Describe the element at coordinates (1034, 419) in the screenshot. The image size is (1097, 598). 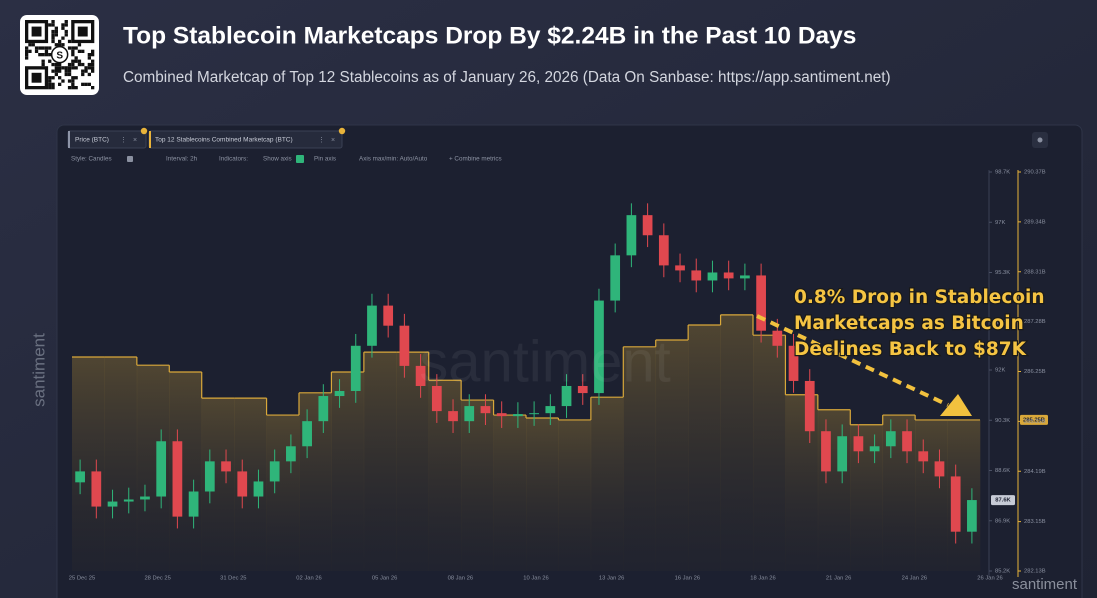
I see `current-value-tag` at that location.